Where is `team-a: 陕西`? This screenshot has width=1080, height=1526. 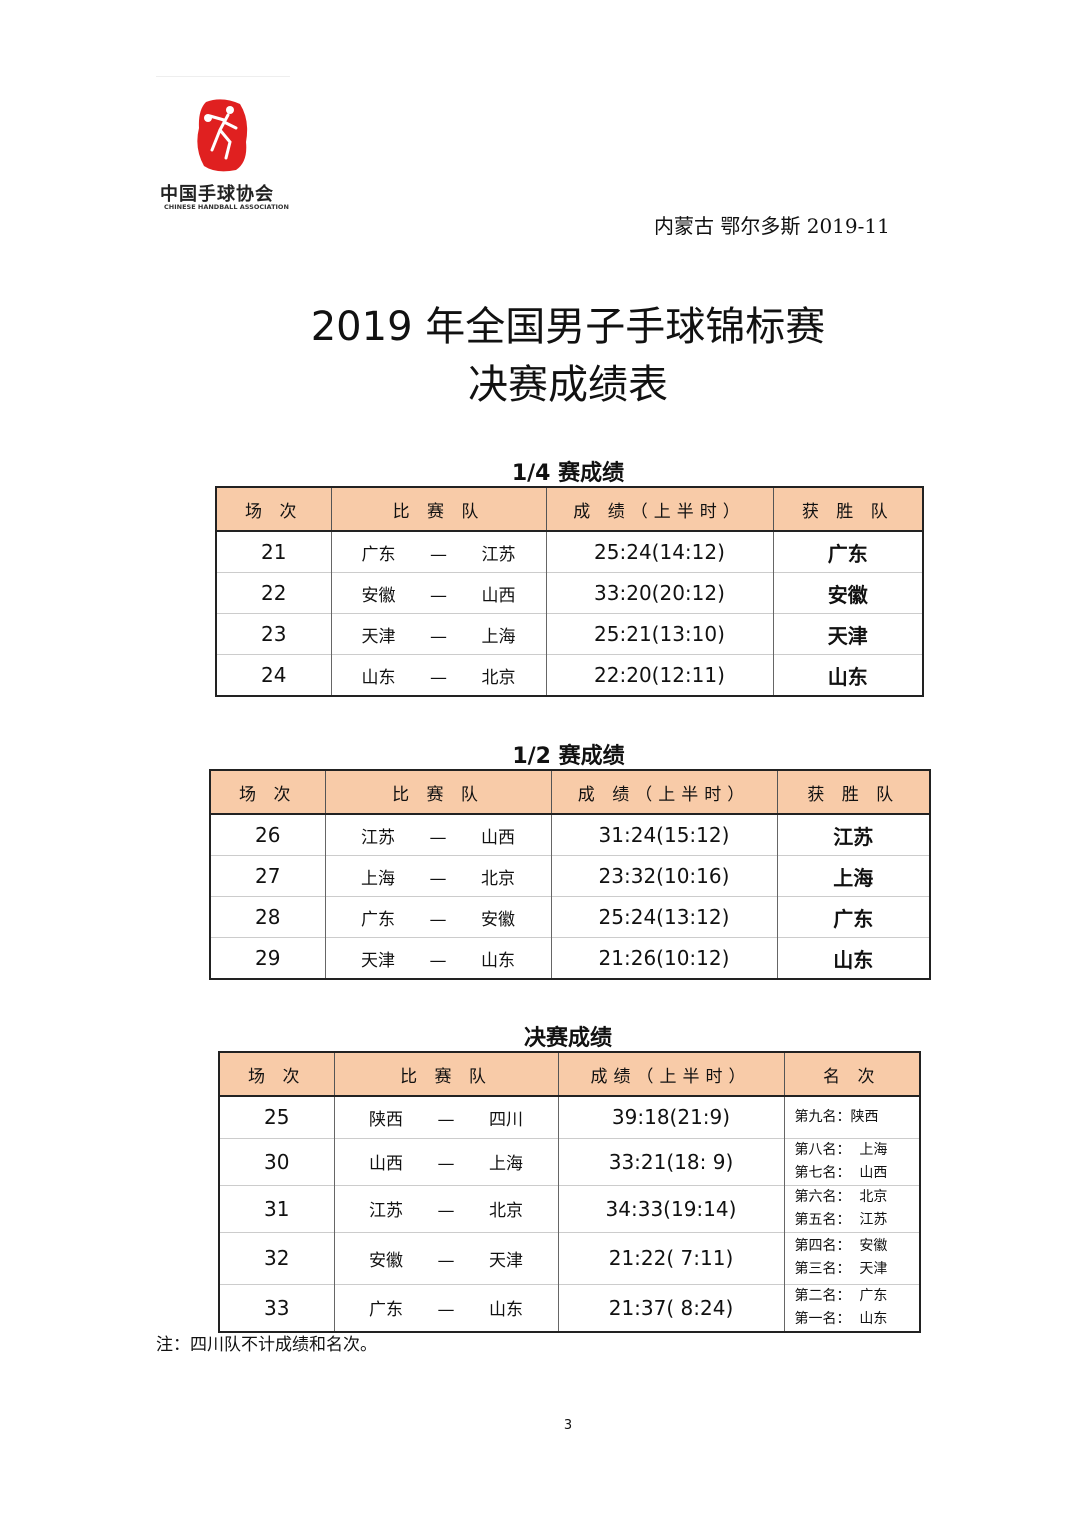
team-a: 陕西 is located at coordinates (386, 1119).